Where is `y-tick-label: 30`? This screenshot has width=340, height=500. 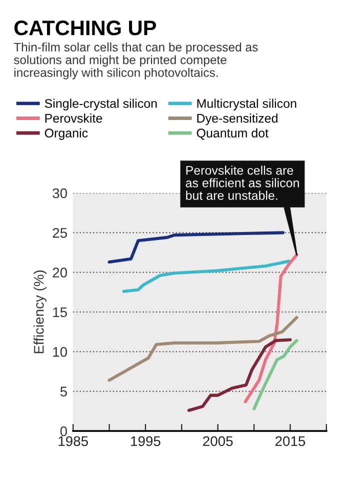
y-tick-label: 30 is located at coordinates (60, 193).